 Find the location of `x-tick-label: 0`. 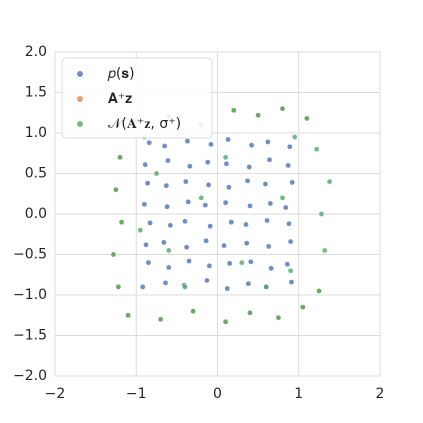

x-tick-label: 0 is located at coordinates (217, 394).